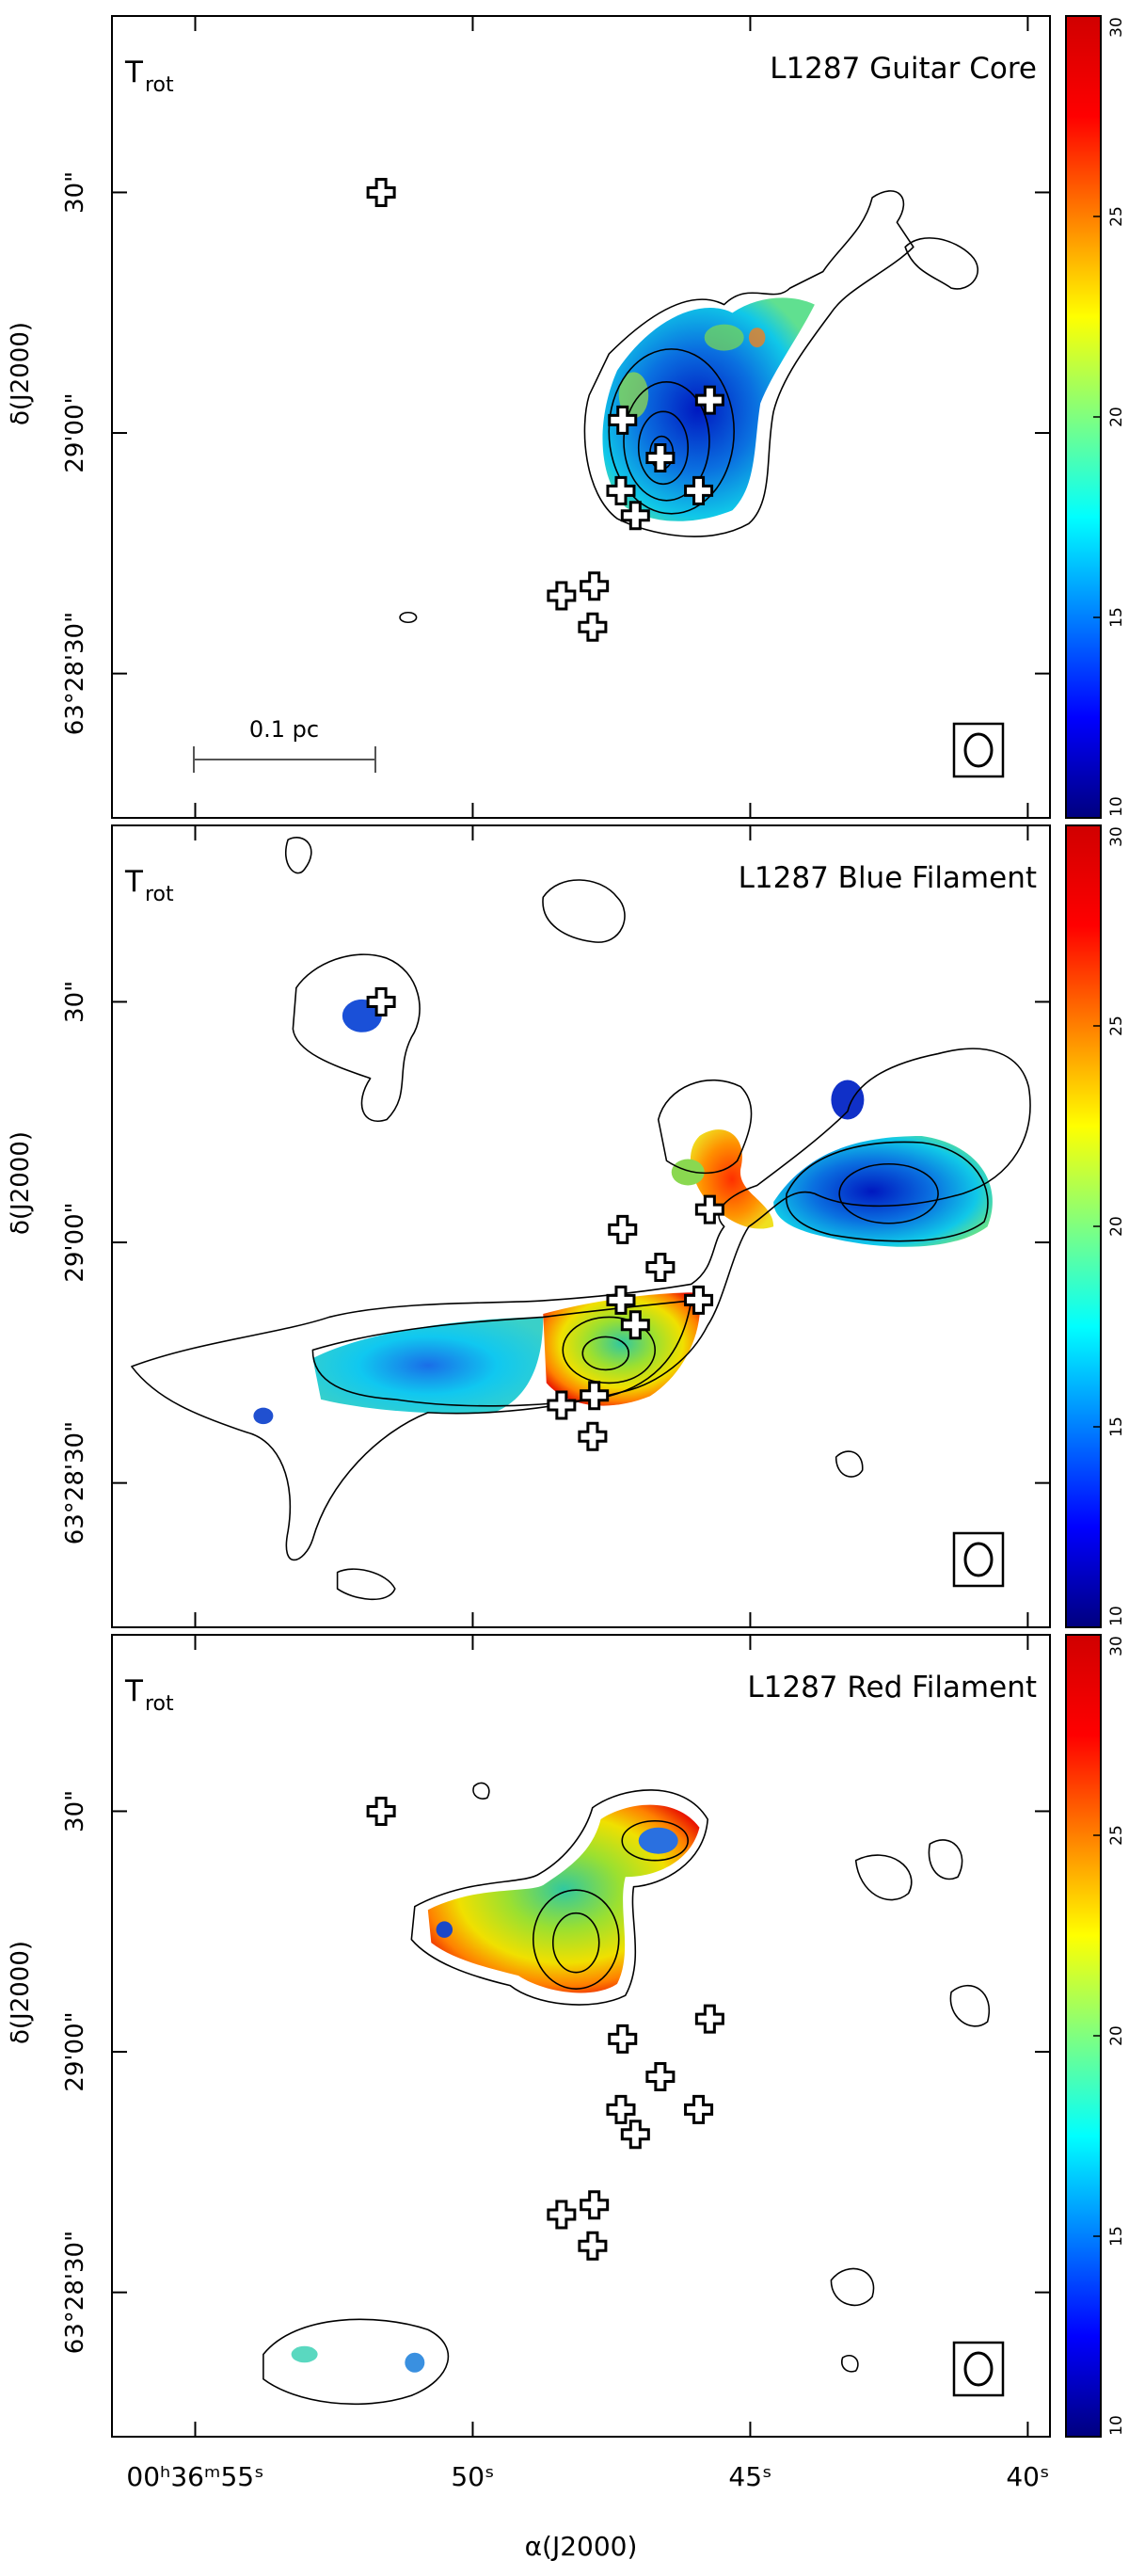  What do you see at coordinates (892, 1687) in the screenshot?
I see `panel-title: L1287 Red Filament` at bounding box center [892, 1687].